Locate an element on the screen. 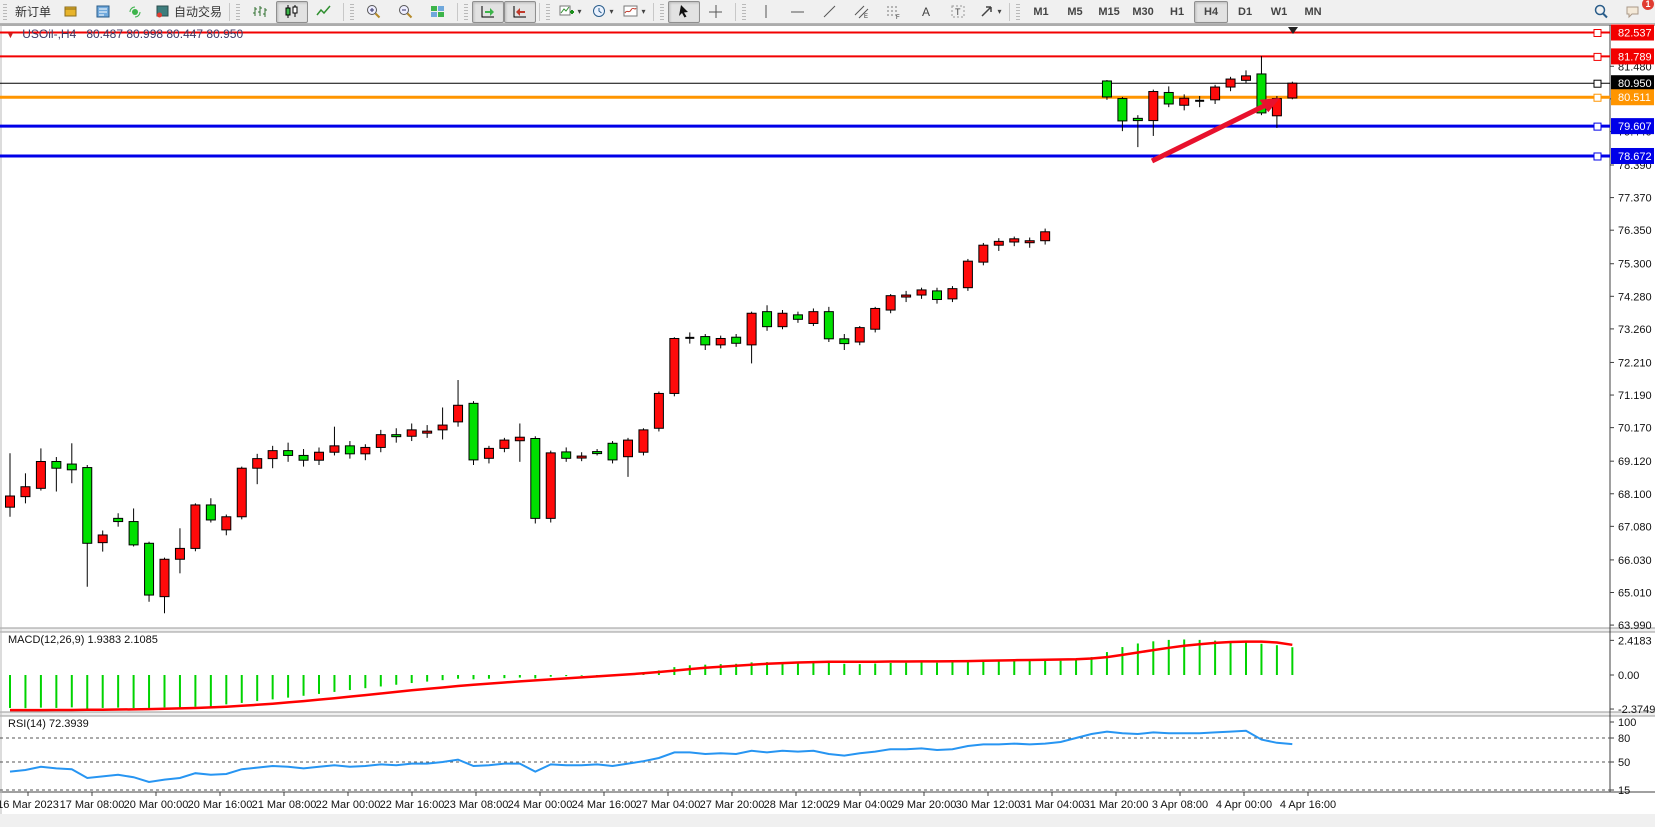 Image resolution: width=1655 pixels, height=827 pixels. autotrading-button: 自动交易 is located at coordinates (188, 12).